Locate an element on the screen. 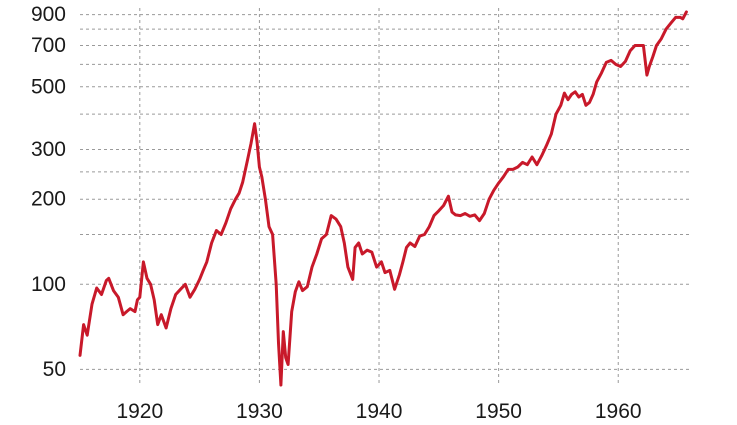 The width and height of the screenshot is (737, 425). y-tick-label-50: 50 is located at coordinates (54, 369).